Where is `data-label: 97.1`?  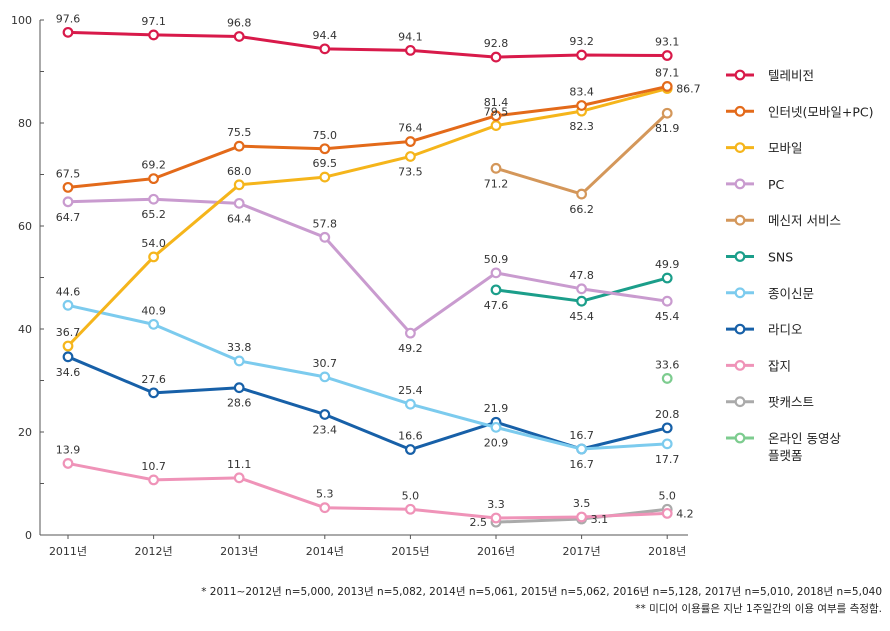
data-label: 97.1 is located at coordinates (153, 21).